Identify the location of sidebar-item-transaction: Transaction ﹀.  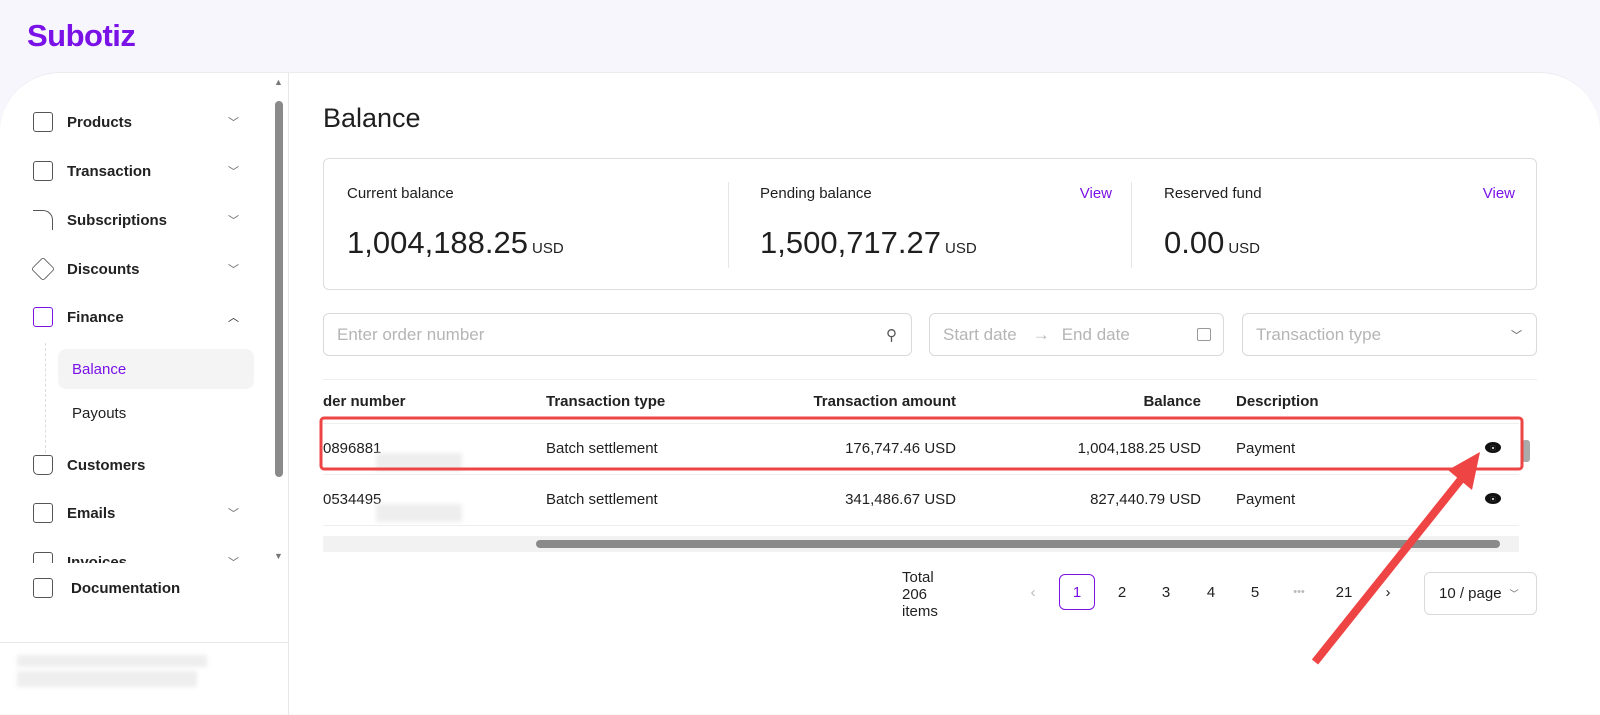
(143, 171).